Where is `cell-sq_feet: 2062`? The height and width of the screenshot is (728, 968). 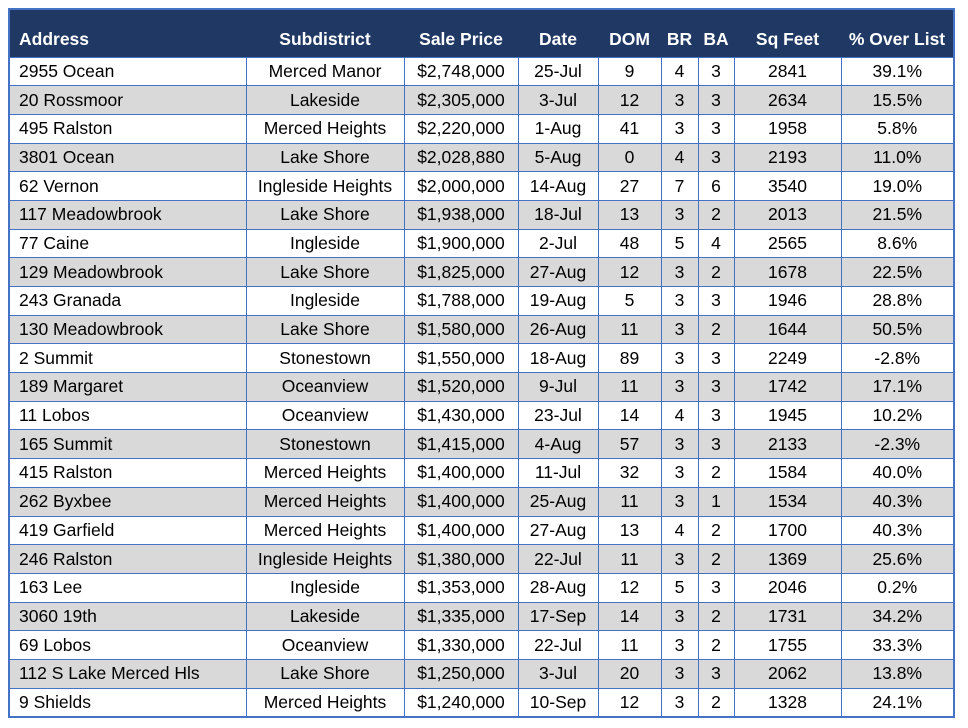 cell-sq_feet: 2062 is located at coordinates (787, 673).